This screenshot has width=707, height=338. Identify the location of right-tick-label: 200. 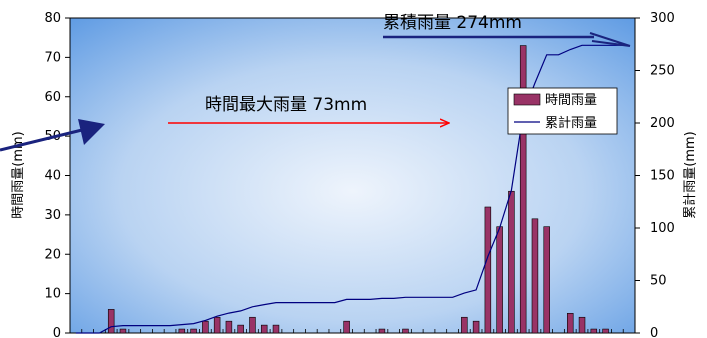
(662, 123).